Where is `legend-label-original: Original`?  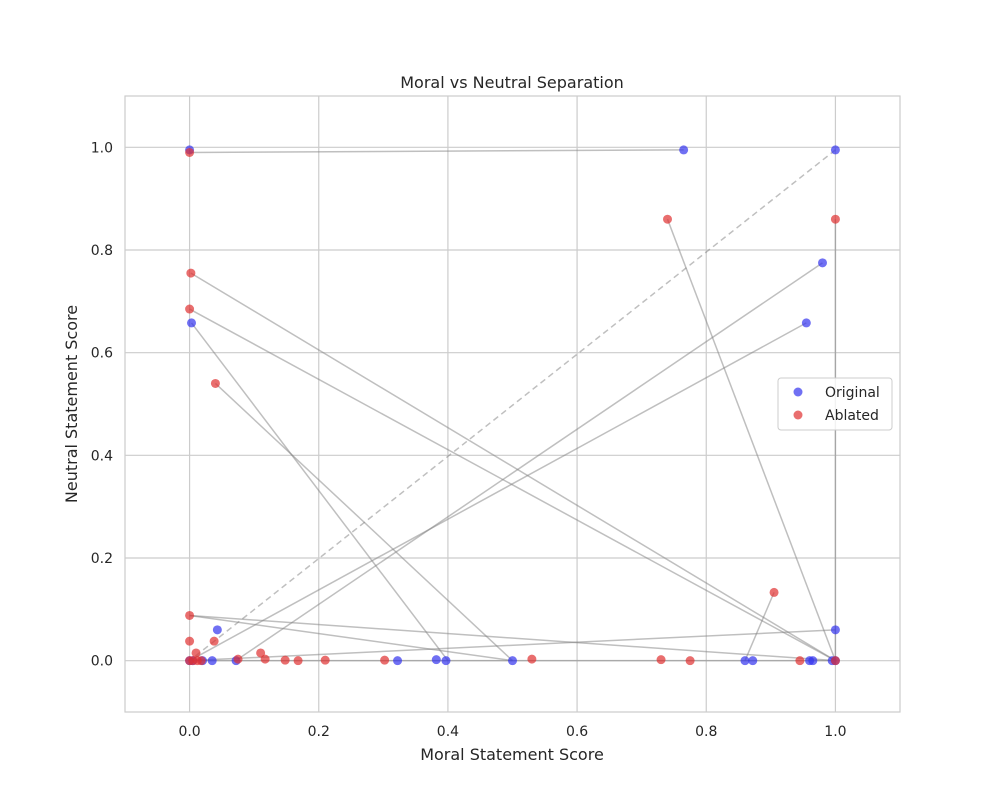
legend-label-original: Original is located at coordinates (852, 393).